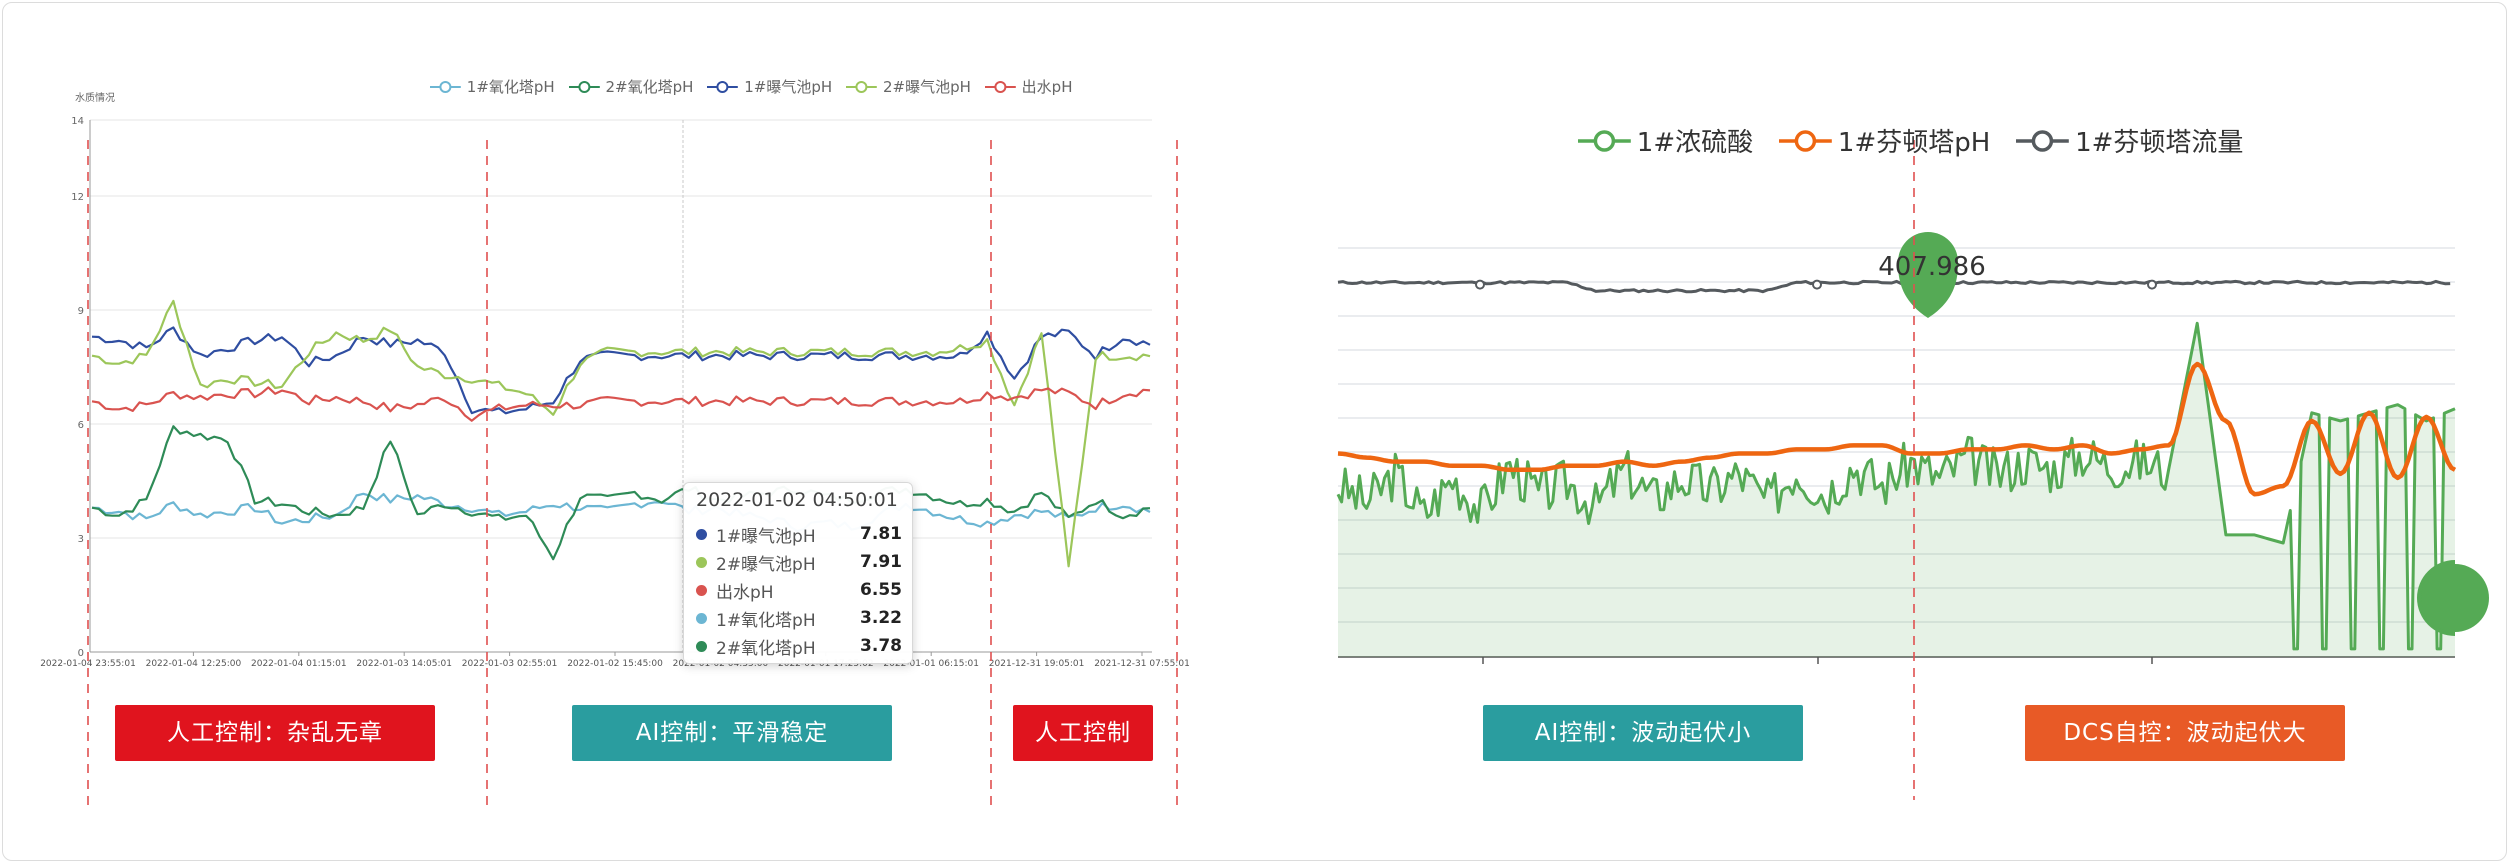 This screenshot has height=863, width=2509. I want to click on left-legend-item: 2#曝气池pH, so click(908, 86).